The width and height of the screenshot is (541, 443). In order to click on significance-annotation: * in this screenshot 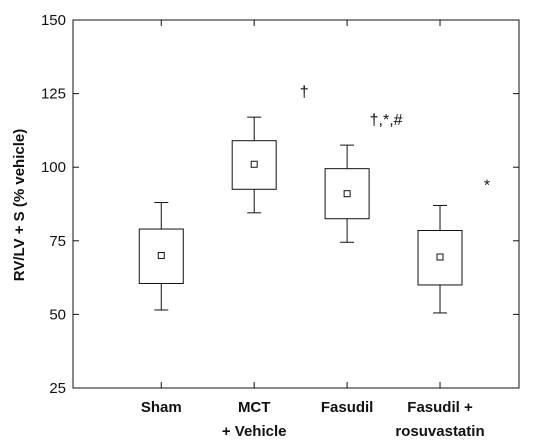, I will do `click(487, 185)`.